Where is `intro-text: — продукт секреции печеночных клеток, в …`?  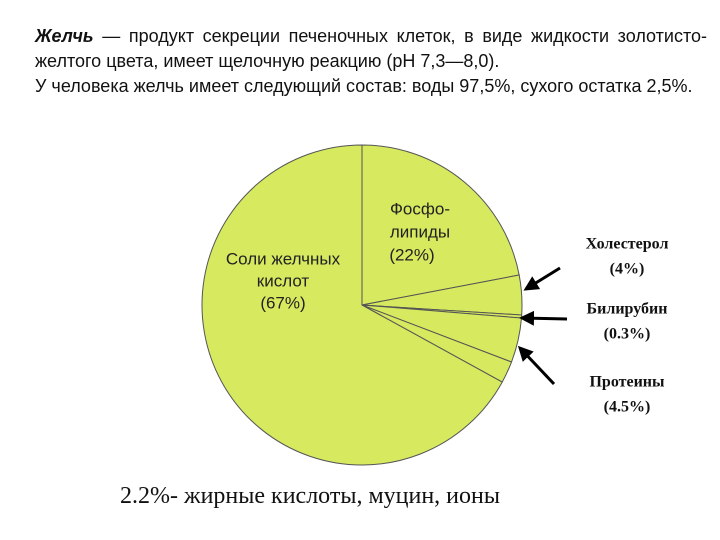 intro-text: — продукт секреции печеночных клеток, в … is located at coordinates (371, 48).